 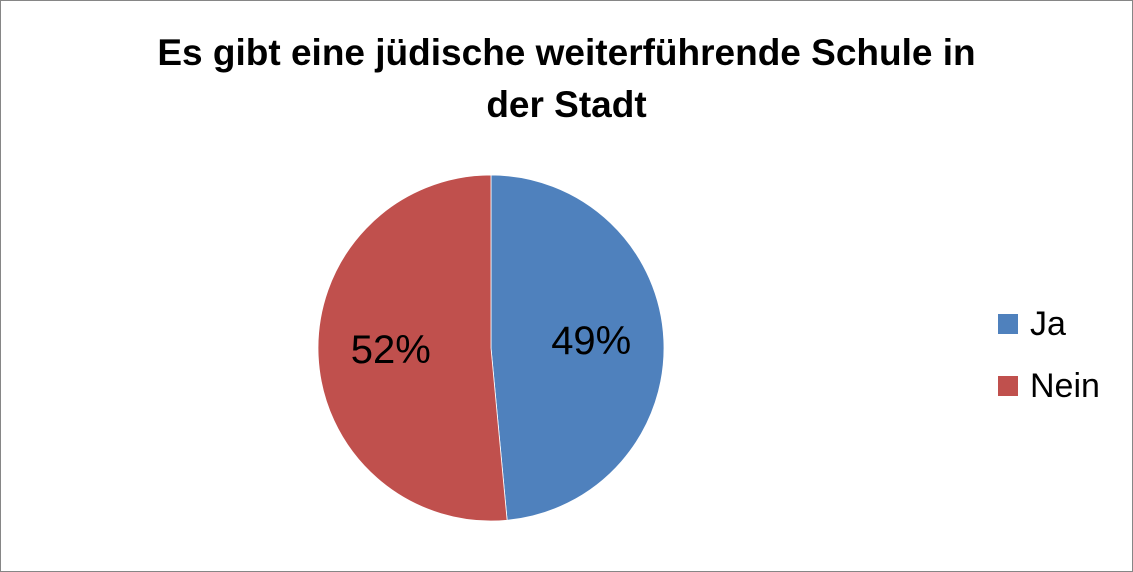 I want to click on data-label-nein: 52%, so click(x=391, y=350).